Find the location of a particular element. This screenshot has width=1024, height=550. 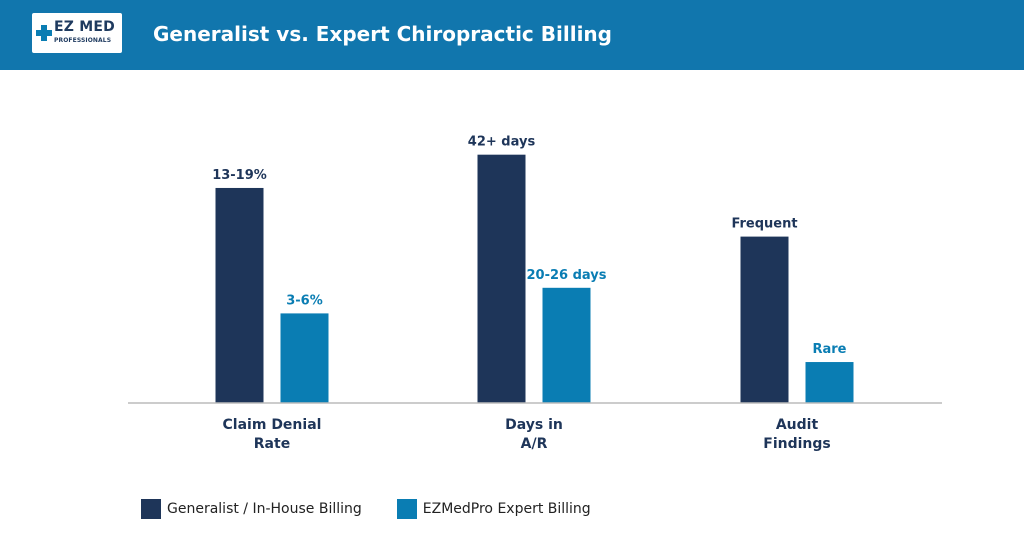

legend-item-generalist: Generalist / In-House Billing is located at coordinates (251, 509).